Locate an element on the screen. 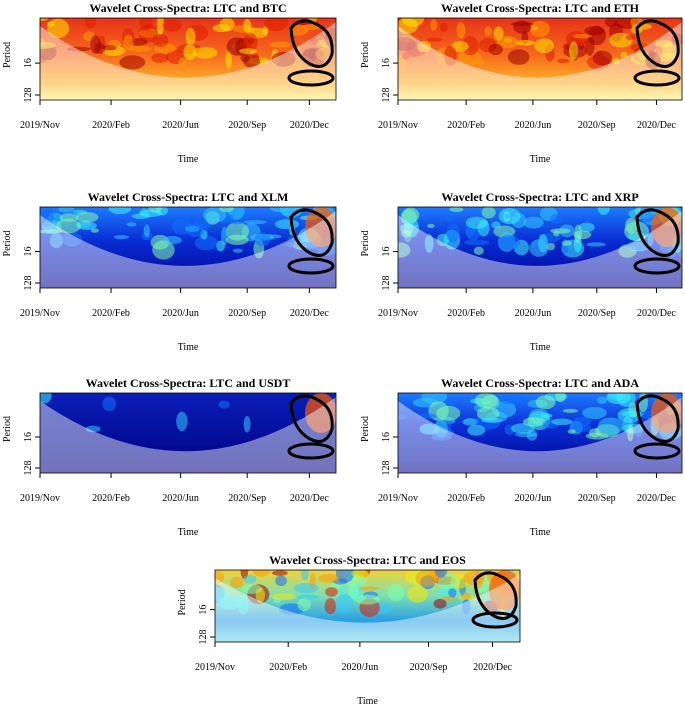 The width and height of the screenshot is (685, 706). heatmap-bg is located at coordinates (188, 433).